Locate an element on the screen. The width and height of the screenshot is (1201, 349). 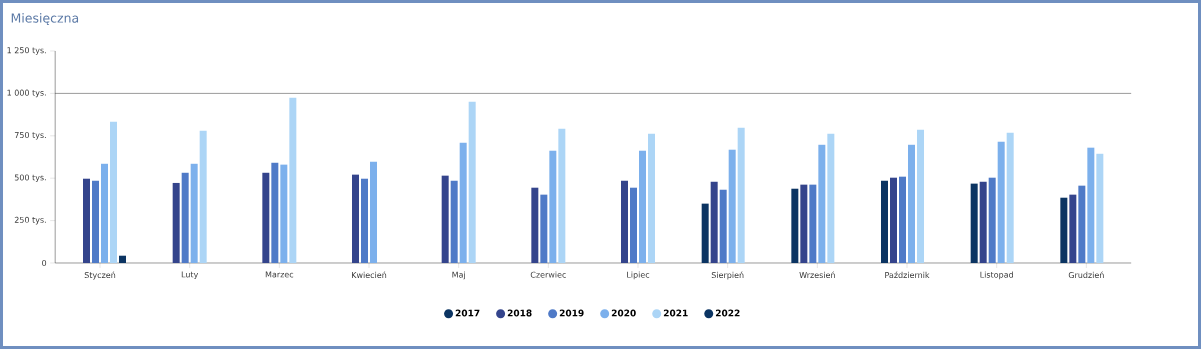
y-tick-label: 1 000 tys. is located at coordinates (26, 93).